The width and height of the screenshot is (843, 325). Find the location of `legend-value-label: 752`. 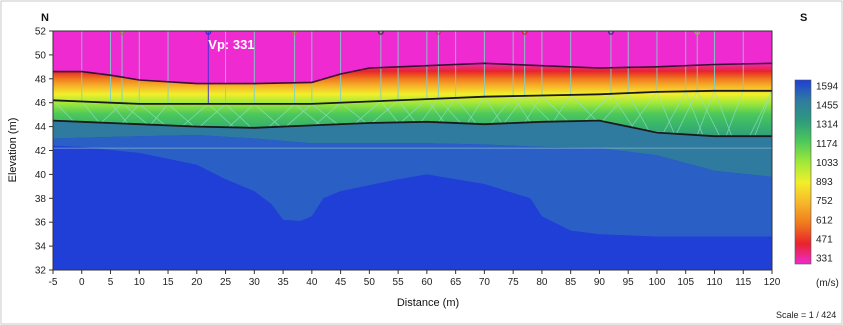

legend-value-label: 752 is located at coordinates (824, 201).